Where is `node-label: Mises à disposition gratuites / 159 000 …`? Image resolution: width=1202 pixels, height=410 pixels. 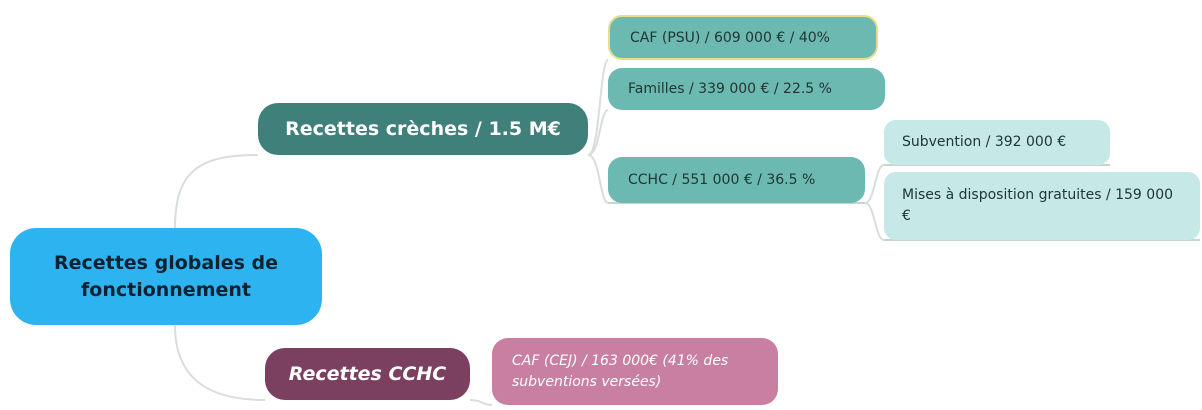
node-label: Mises à disposition gratuites / 159 000 … is located at coordinates (1038, 205).